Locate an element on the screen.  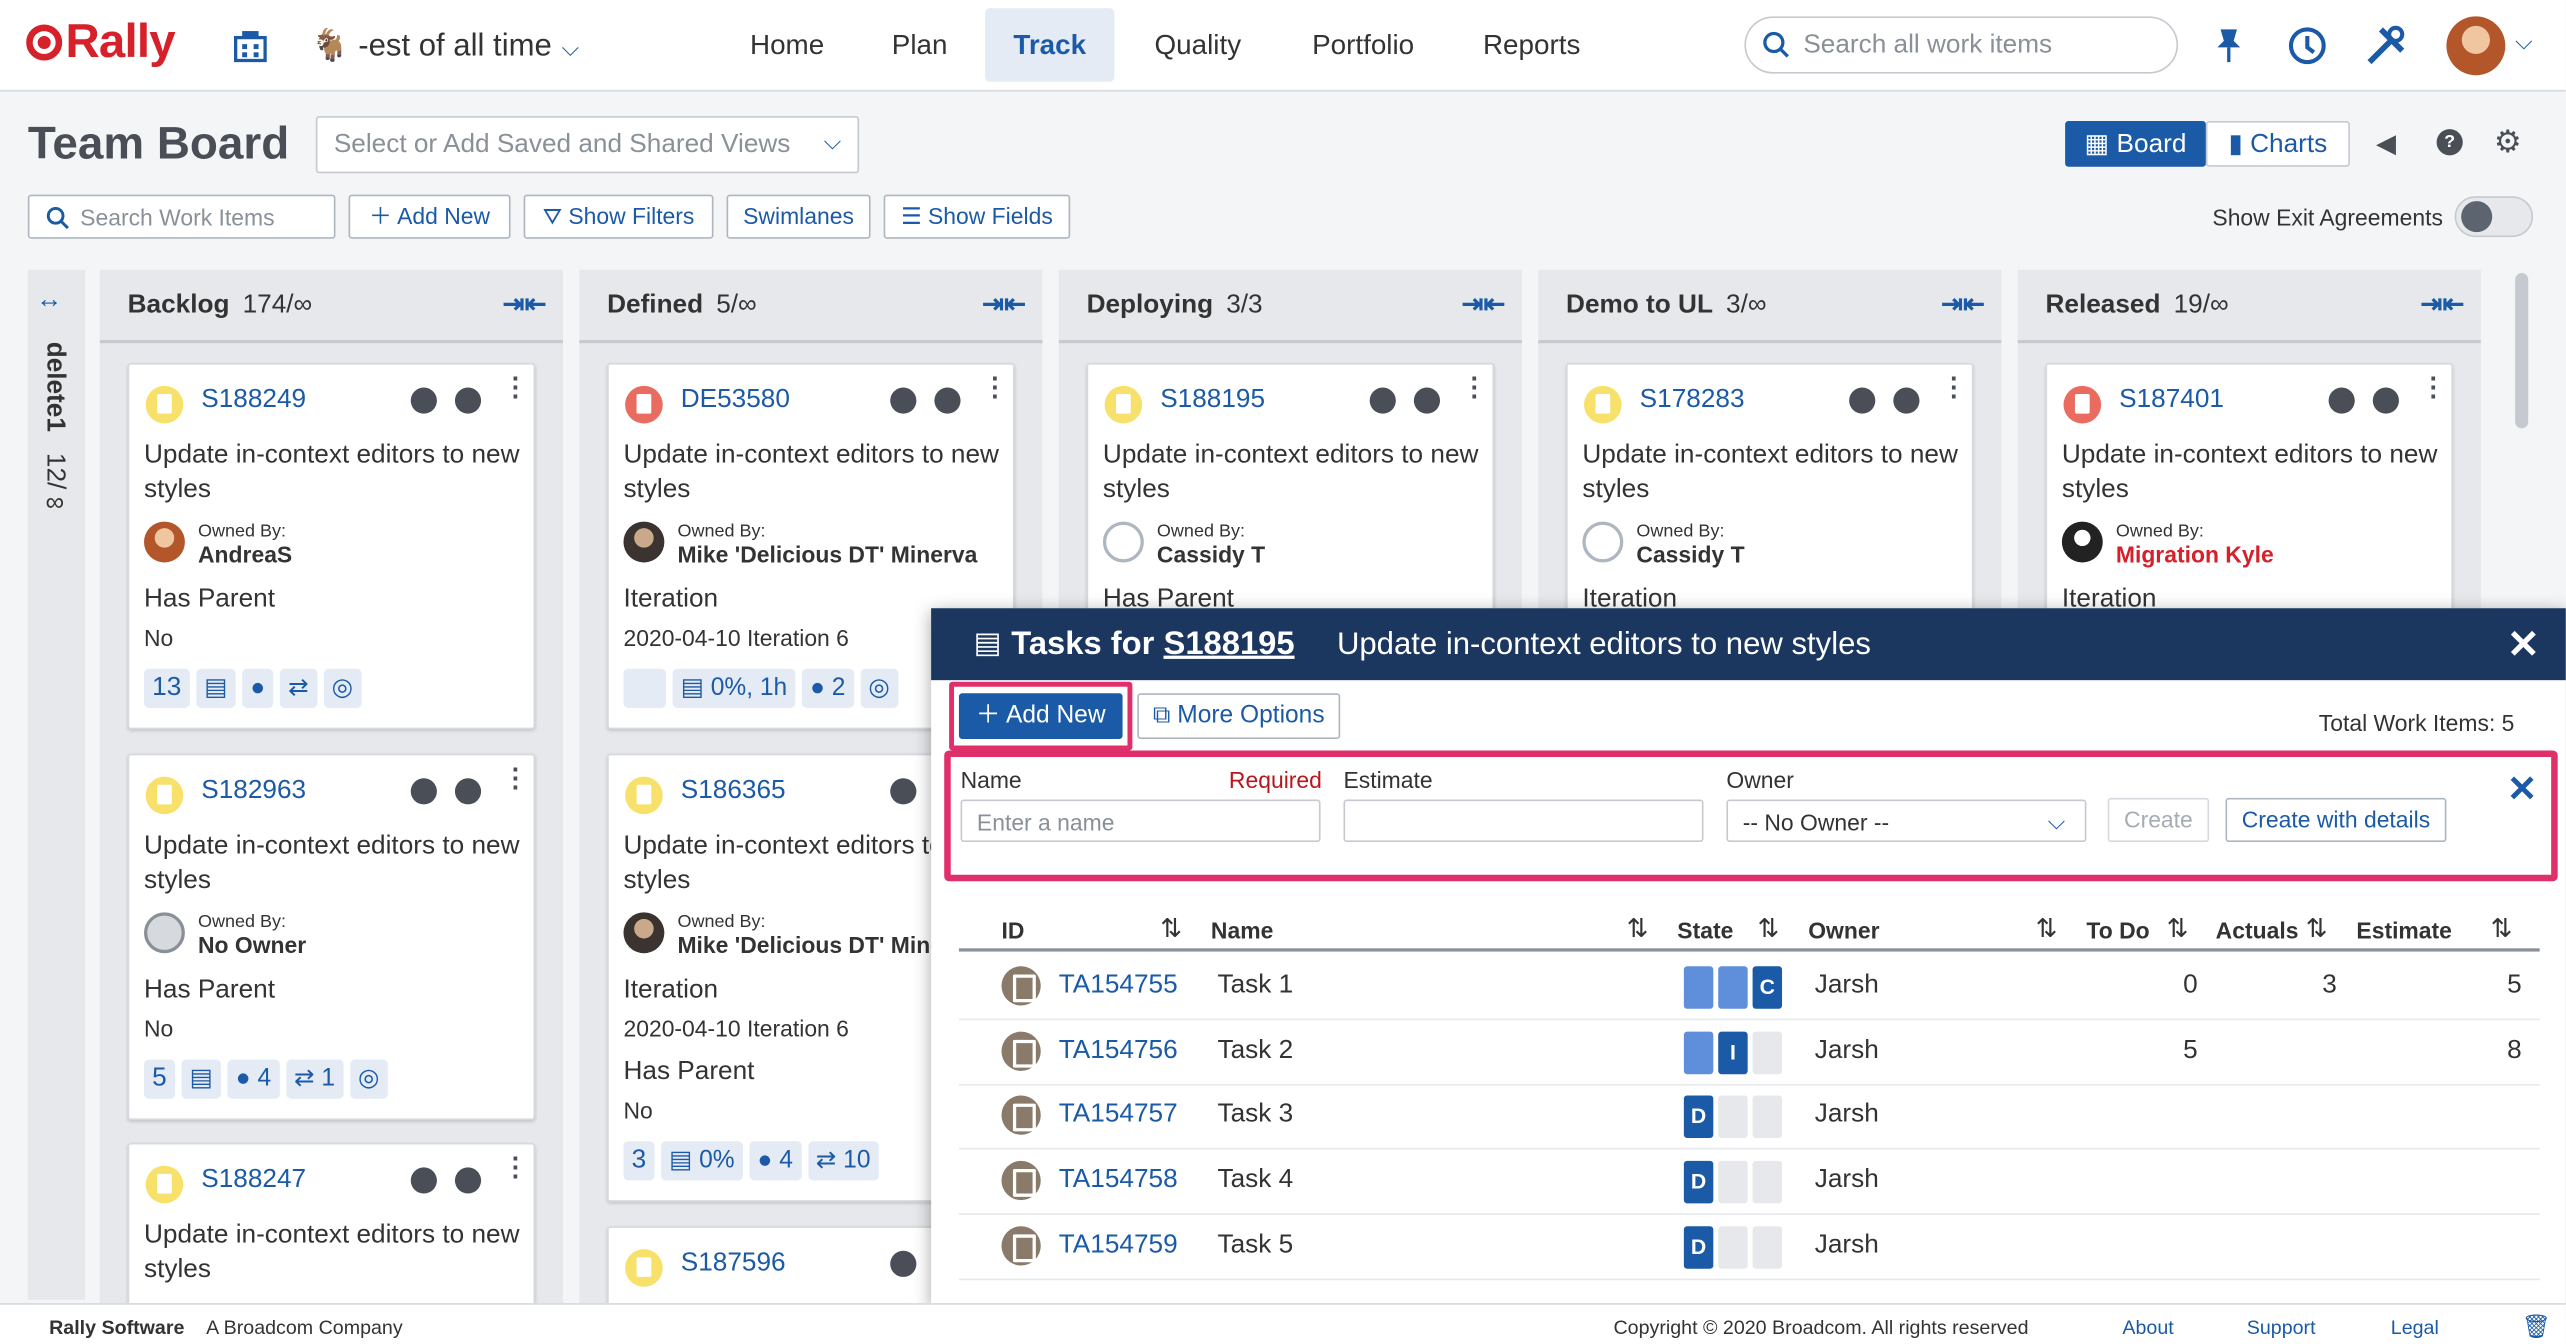
task-id-link: TA154759 is located at coordinates (1118, 1244).